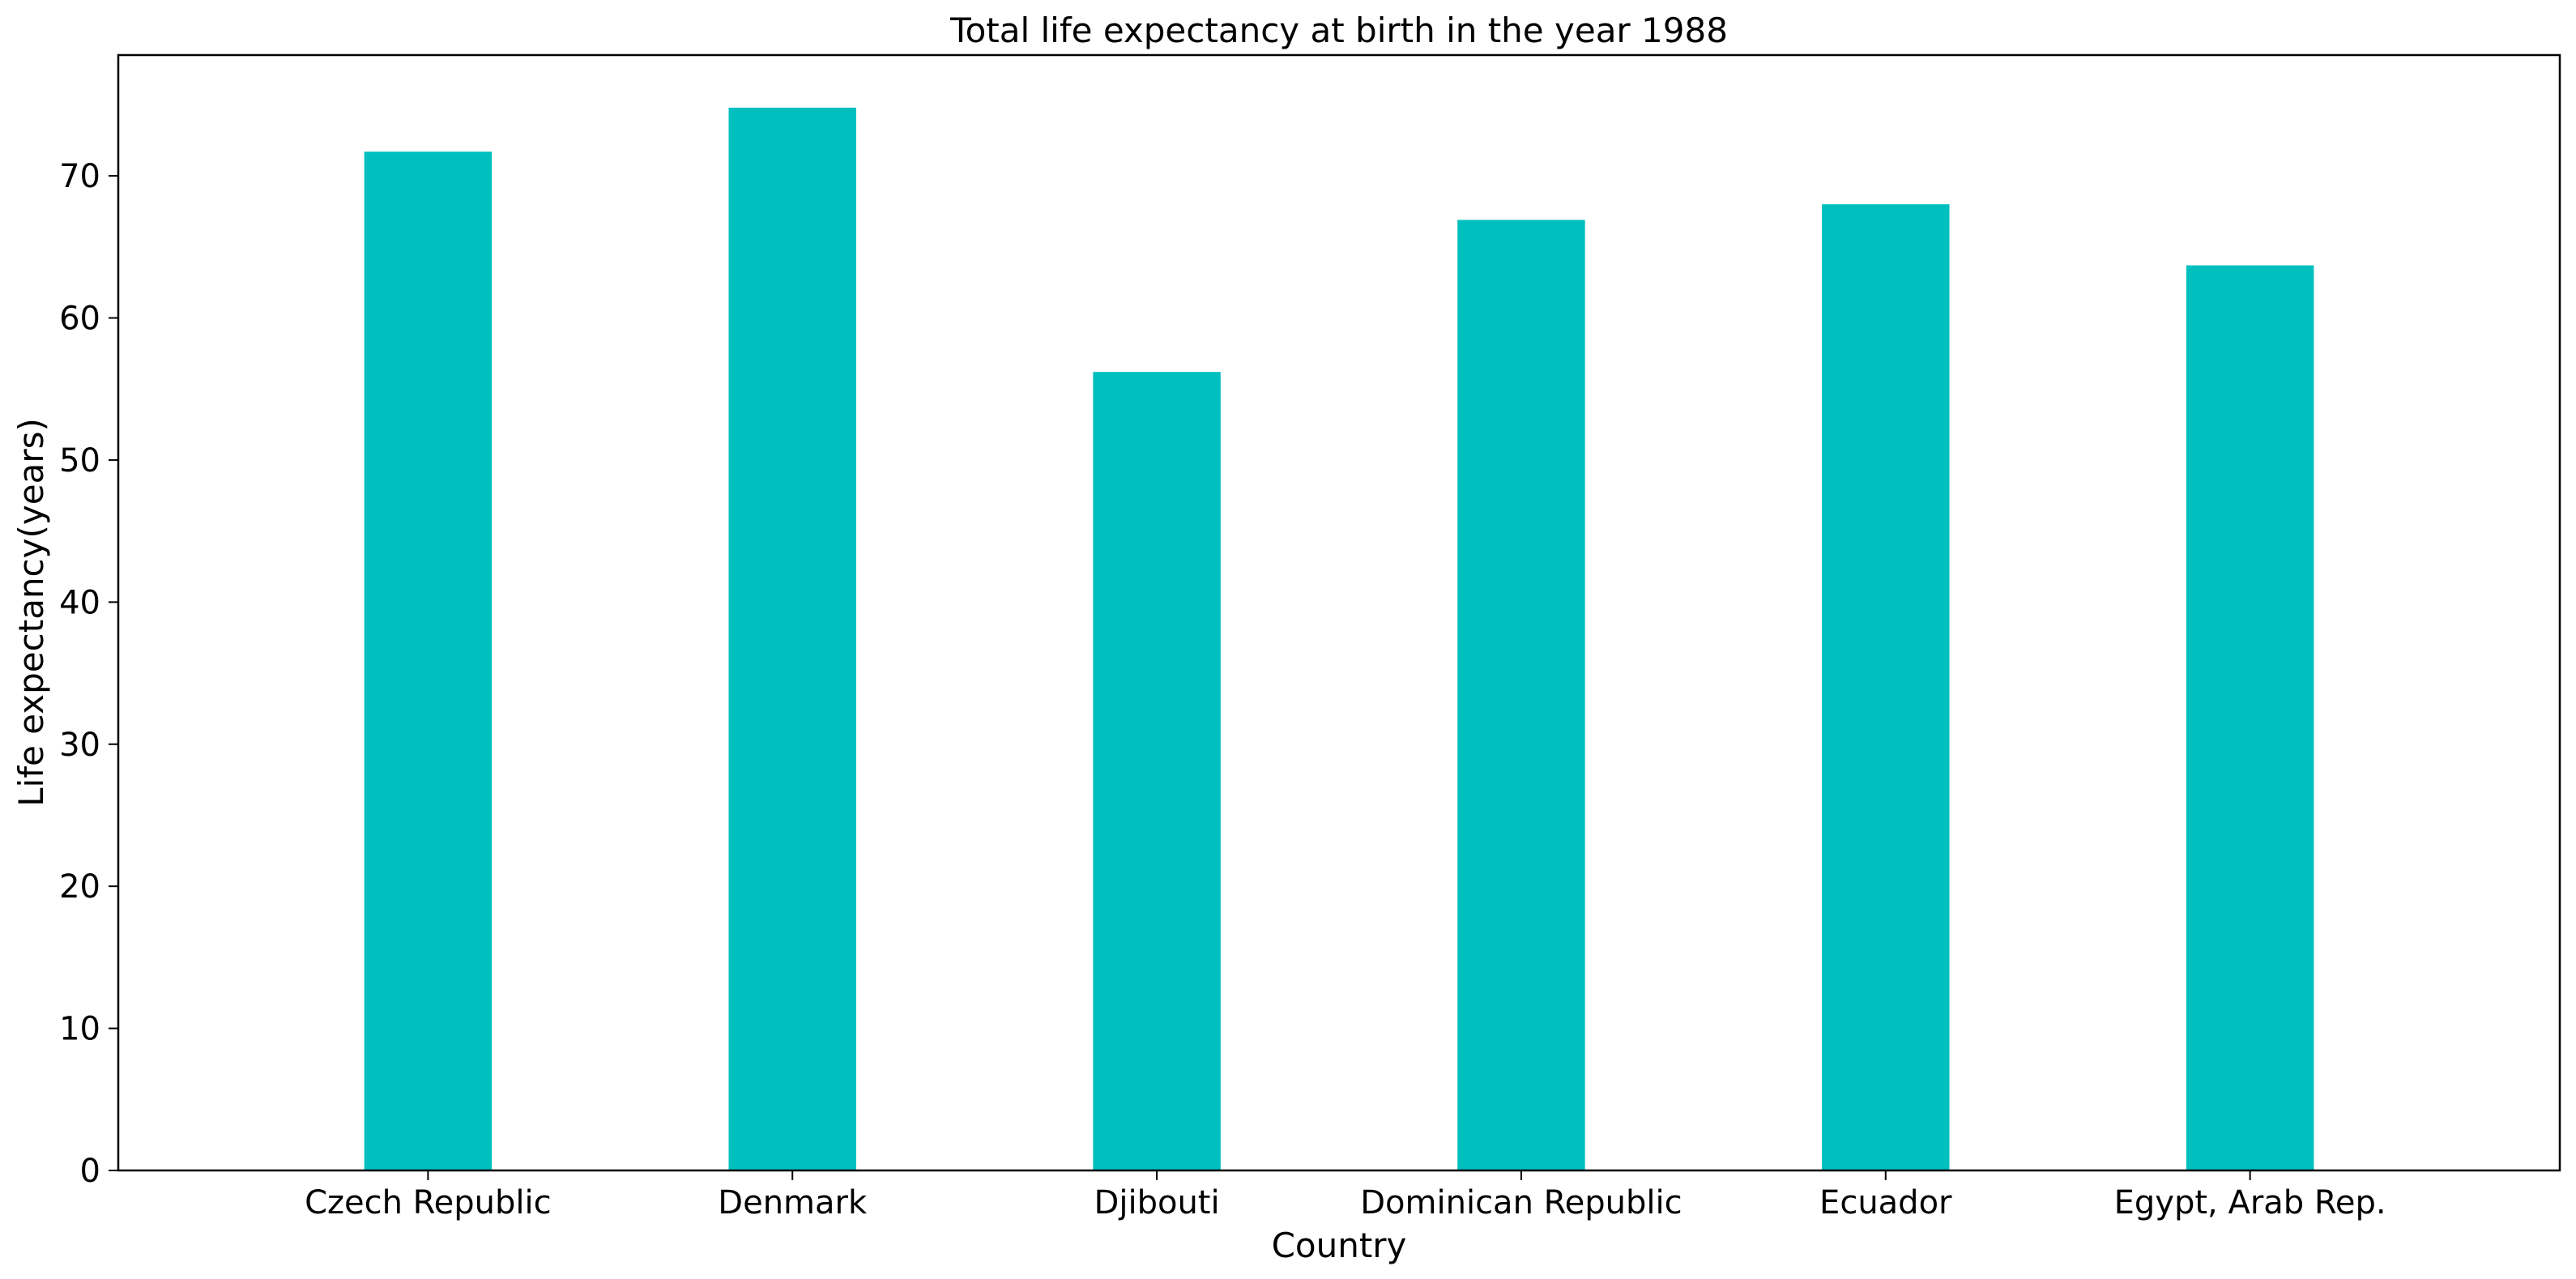 The image size is (2576, 1279). Describe the element at coordinates (1521, 695) in the screenshot. I see `bar-dominican-republic` at that location.